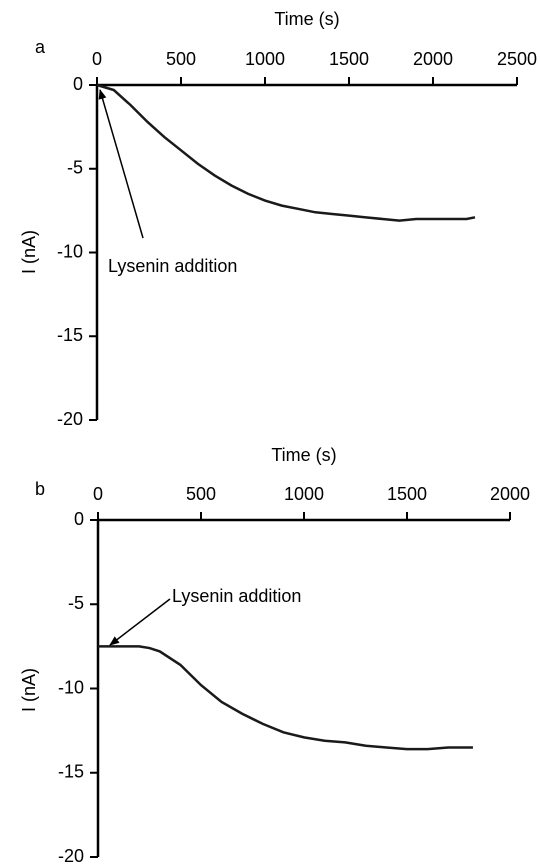 This screenshot has width=540, height=867. I want to click on panel-label: b, so click(40, 489).